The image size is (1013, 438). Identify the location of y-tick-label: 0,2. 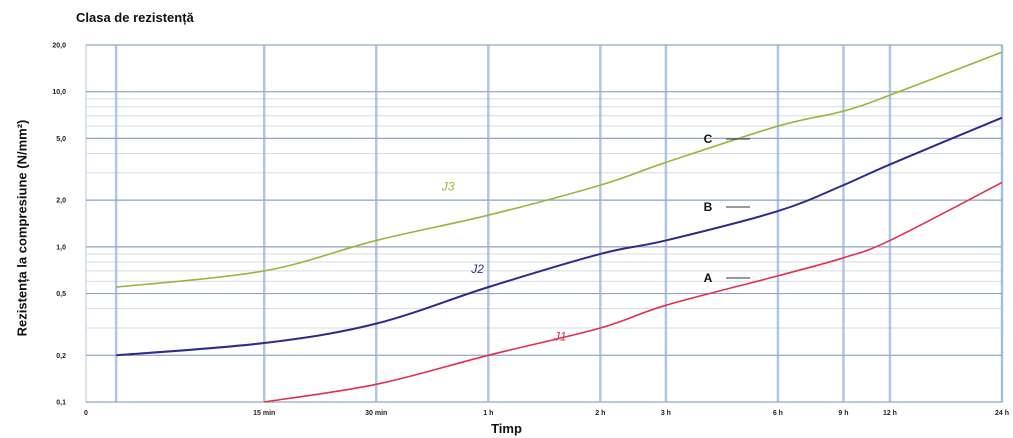
(61, 356).